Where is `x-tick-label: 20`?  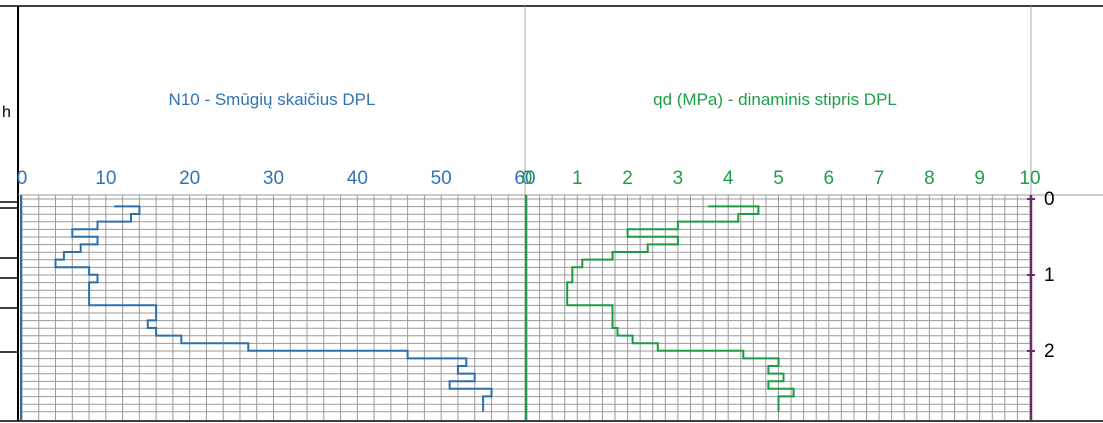
x-tick-label: 20 is located at coordinates (189, 178).